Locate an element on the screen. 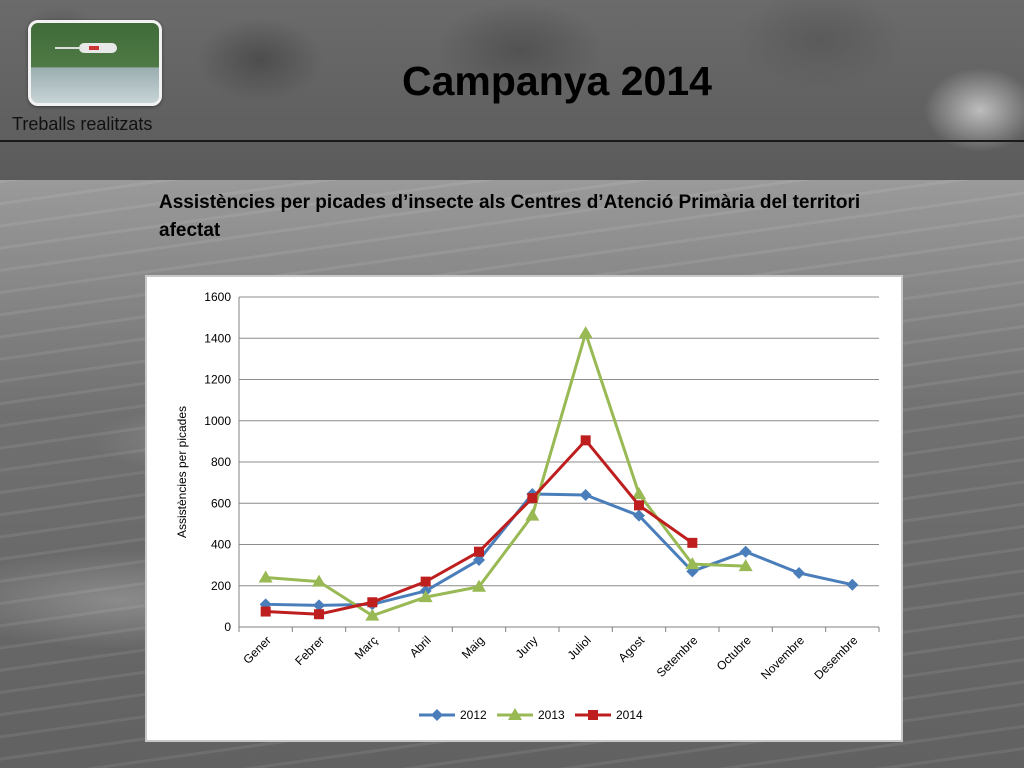  legend-marker-2014 is located at coordinates (593, 715).